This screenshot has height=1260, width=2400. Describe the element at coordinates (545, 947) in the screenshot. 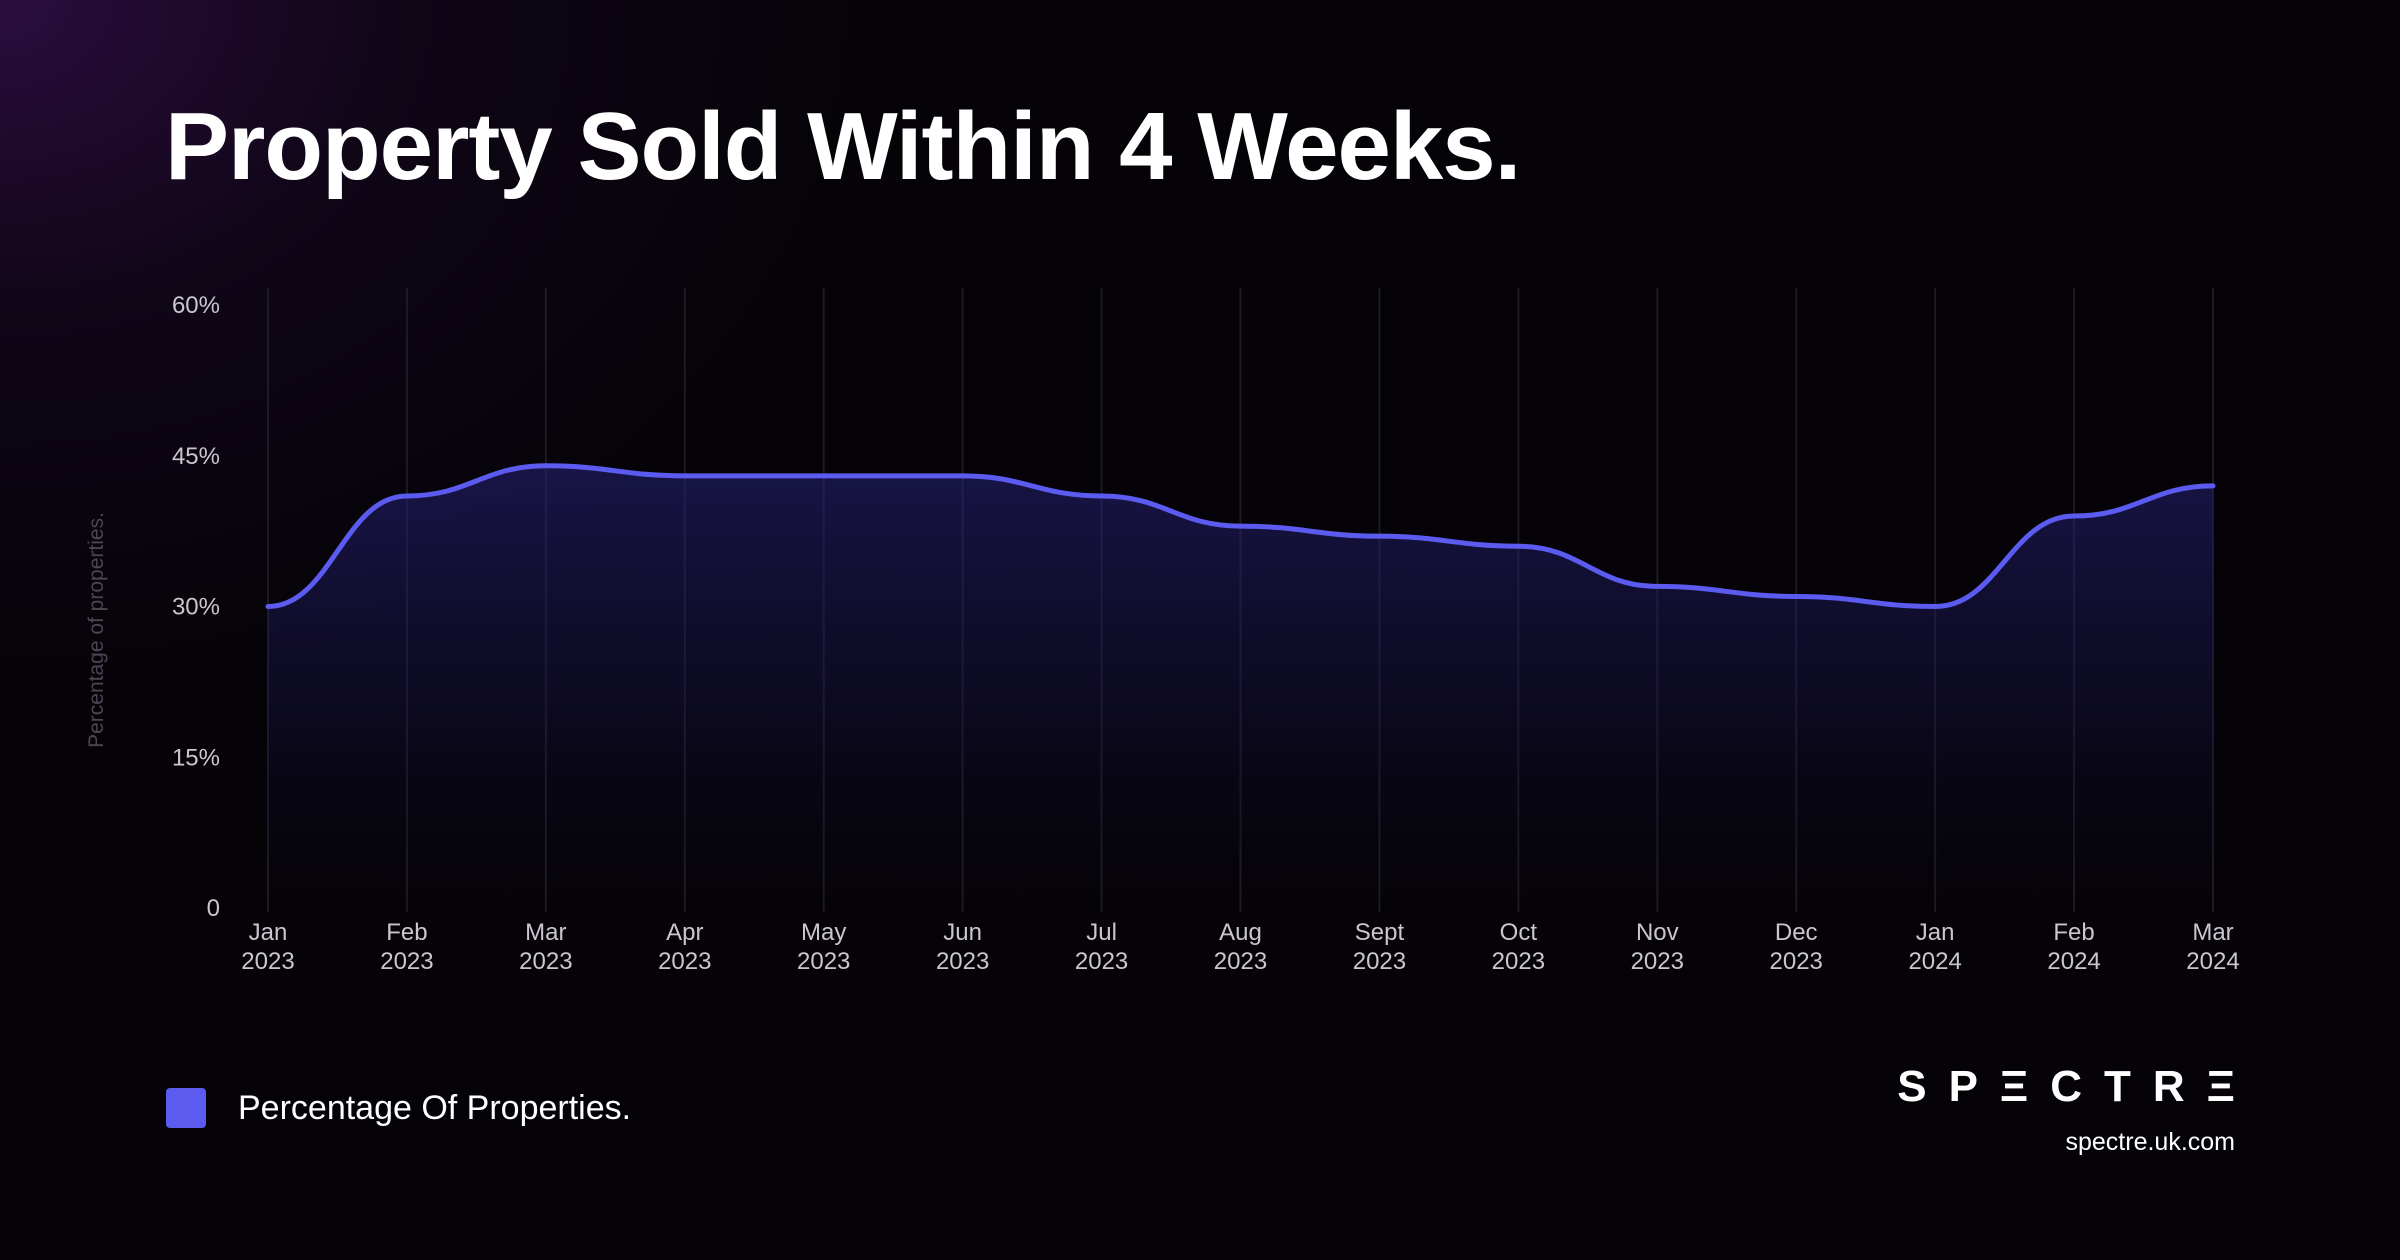

I see `x-tick-label: Mar 2023` at that location.